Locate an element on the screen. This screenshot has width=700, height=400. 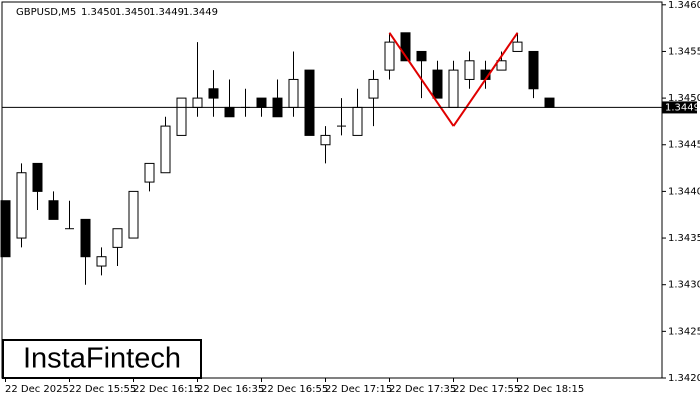
header-close: 1.3449 is located at coordinates (200, 12).